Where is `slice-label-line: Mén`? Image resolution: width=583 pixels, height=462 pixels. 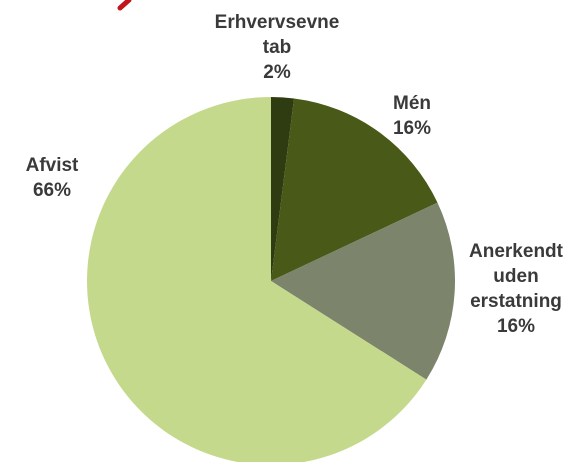 slice-label-line: Mén is located at coordinates (412, 103).